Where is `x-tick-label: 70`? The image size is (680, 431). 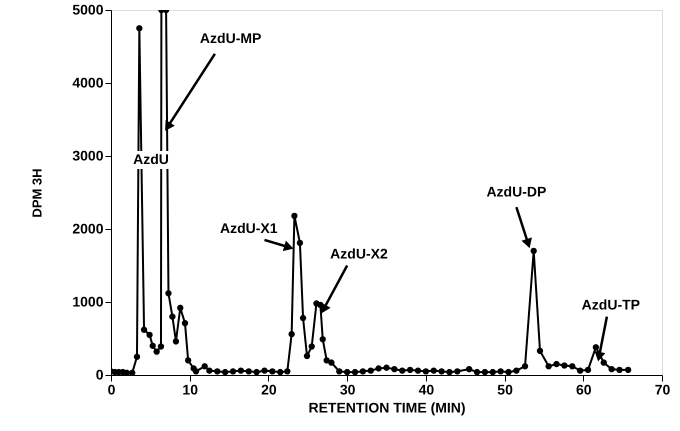
x-tick-label: 70 is located at coordinates (662, 390).